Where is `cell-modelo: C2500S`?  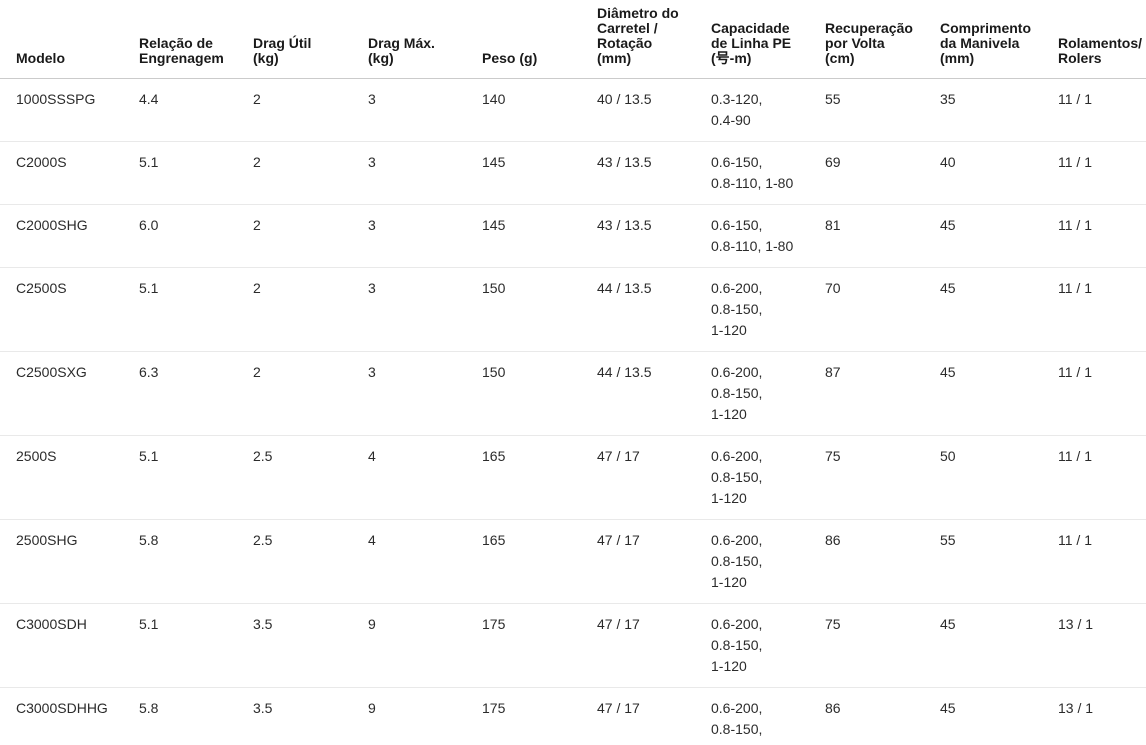 cell-modelo: C2500S is located at coordinates (41, 288).